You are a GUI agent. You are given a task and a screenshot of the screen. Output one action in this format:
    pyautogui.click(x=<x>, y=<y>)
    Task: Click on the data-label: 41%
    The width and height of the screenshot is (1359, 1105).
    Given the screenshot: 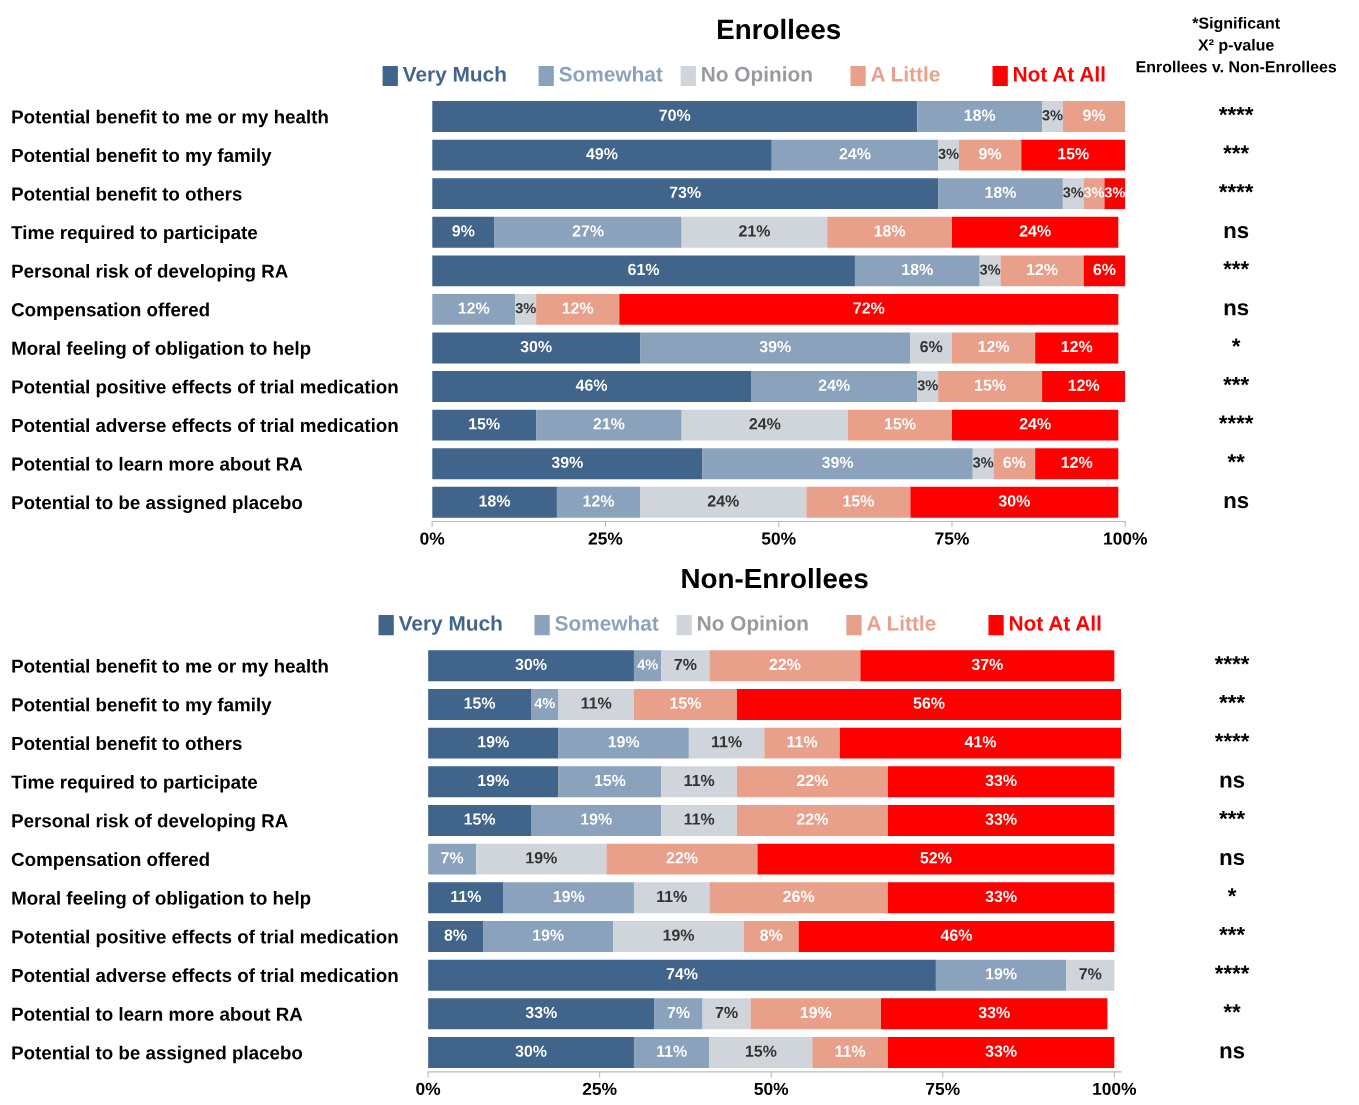 What is the action you would take?
    pyautogui.click(x=980, y=742)
    